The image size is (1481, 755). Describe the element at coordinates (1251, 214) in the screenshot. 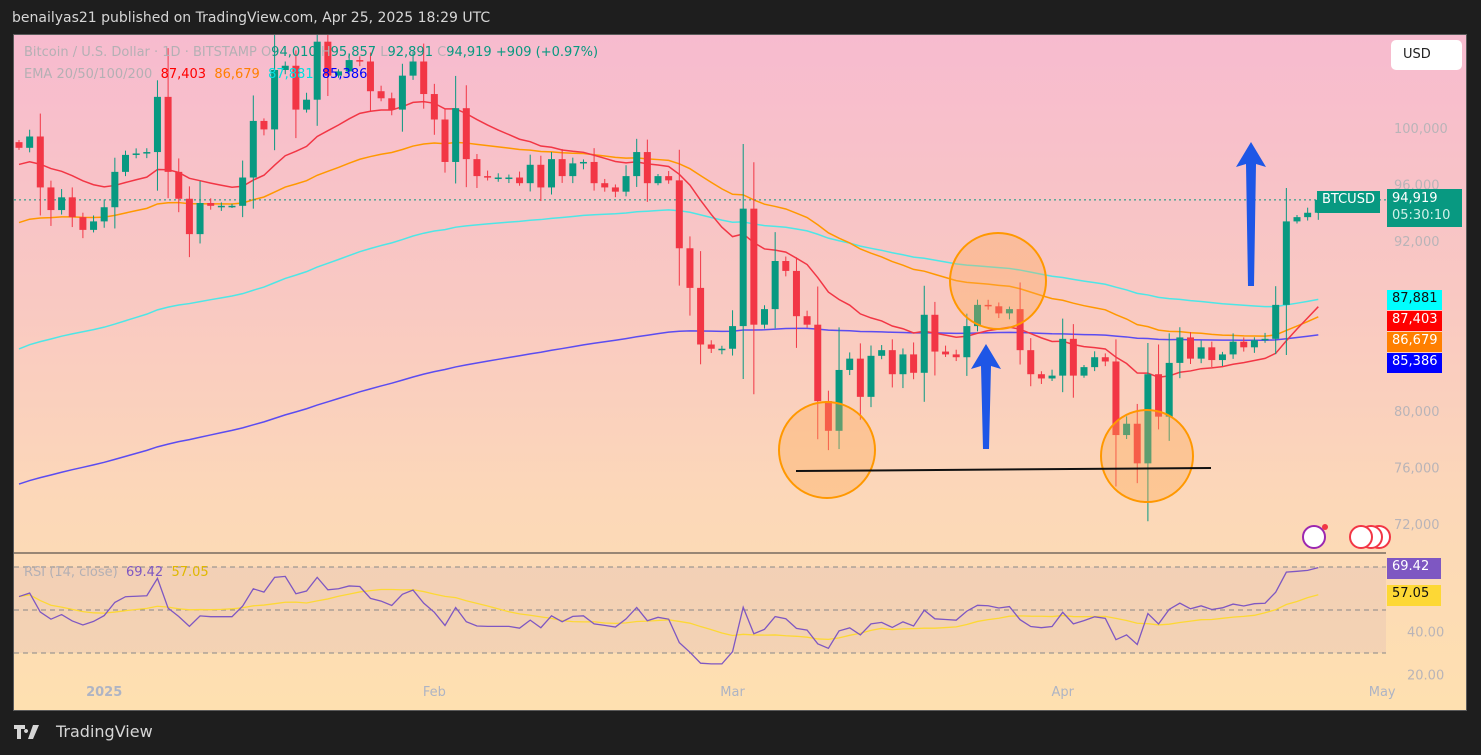

I see `up-arrow-icon` at that location.